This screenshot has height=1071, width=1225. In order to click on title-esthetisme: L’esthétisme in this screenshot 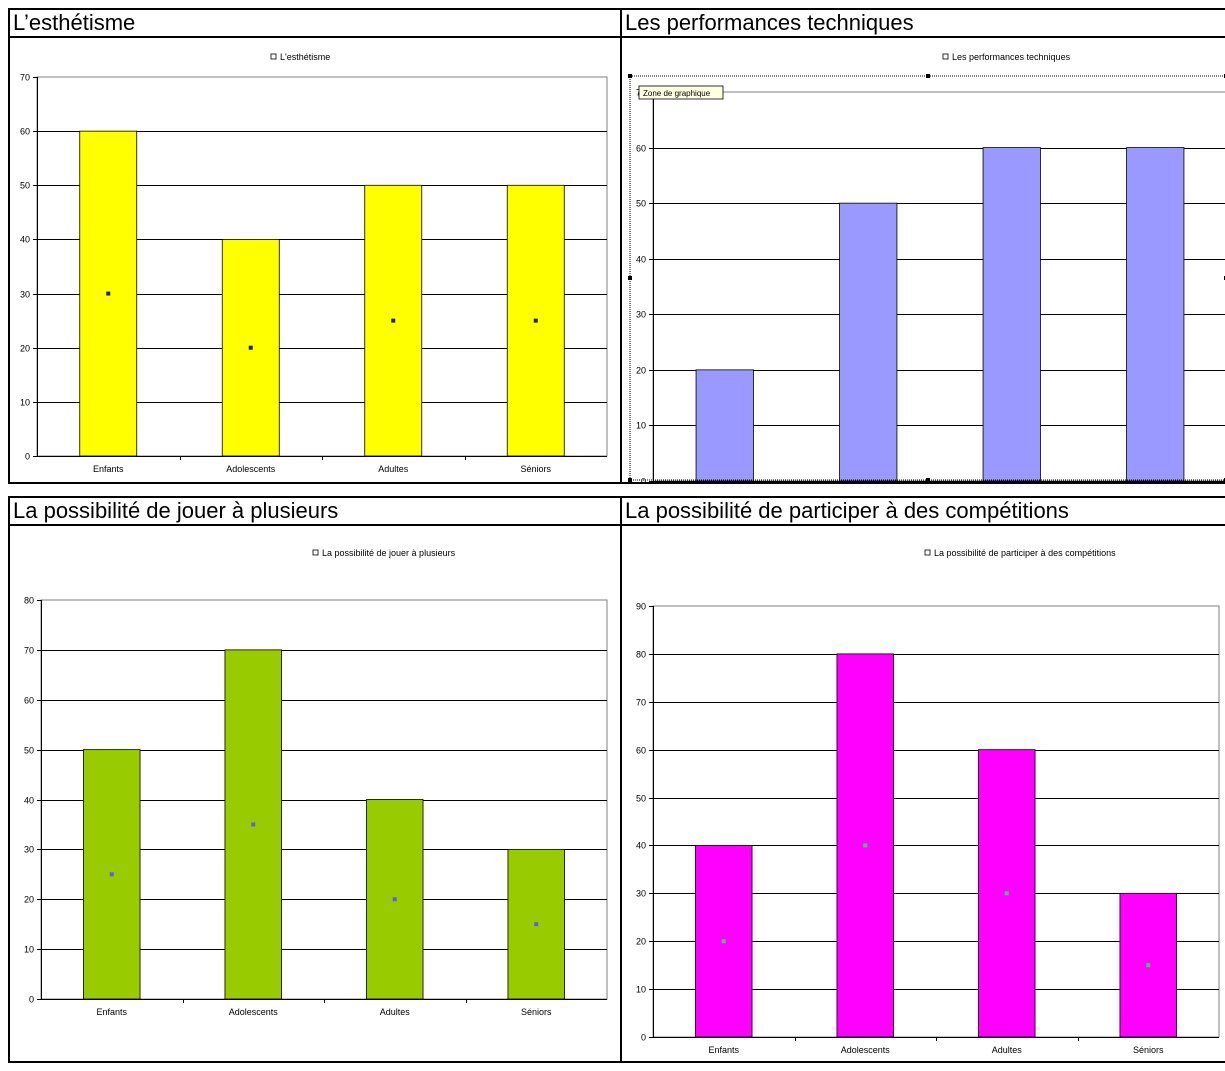, I will do `click(315, 23)`.